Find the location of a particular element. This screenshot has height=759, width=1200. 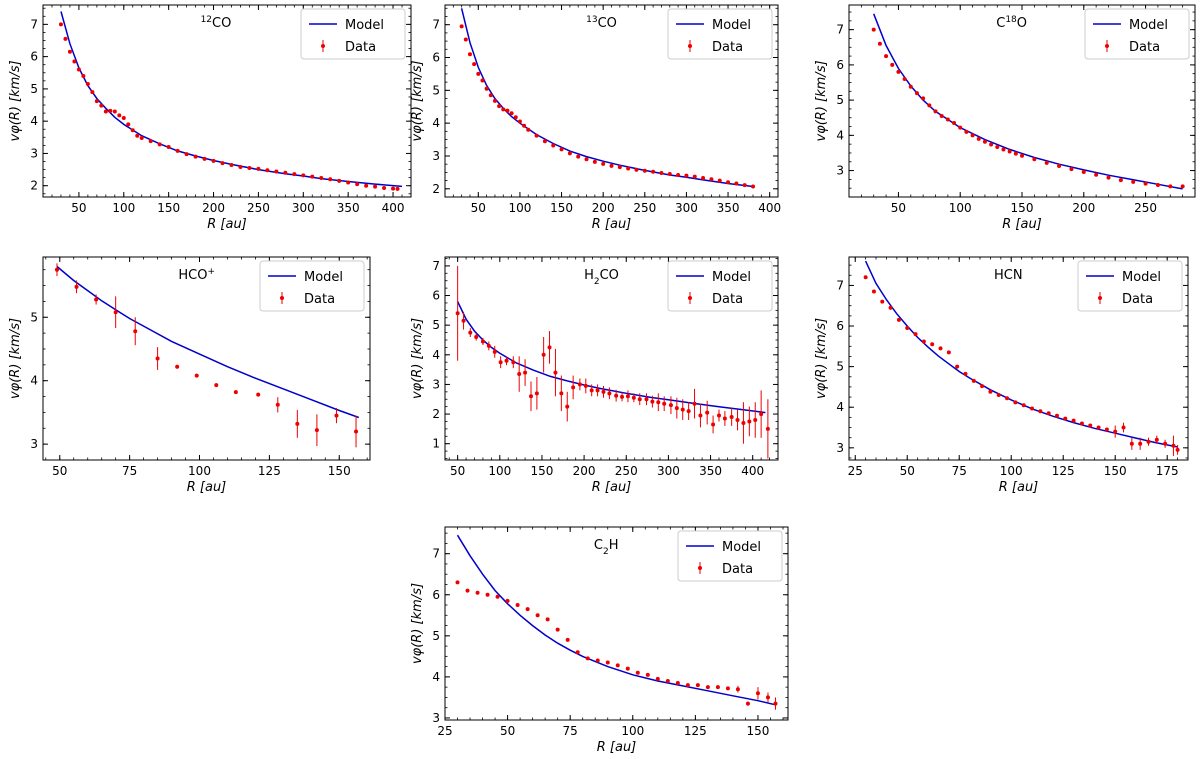

axes-frame is located at coordinates (206, 358).